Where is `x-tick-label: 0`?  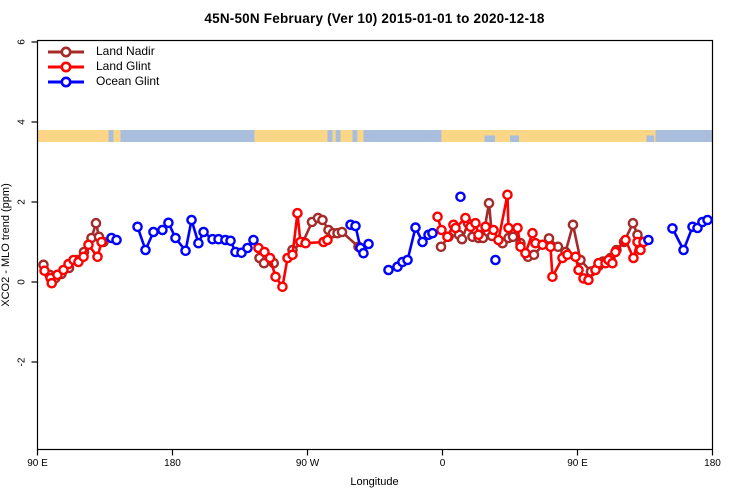
x-tick-label: 0 is located at coordinates (442, 463).